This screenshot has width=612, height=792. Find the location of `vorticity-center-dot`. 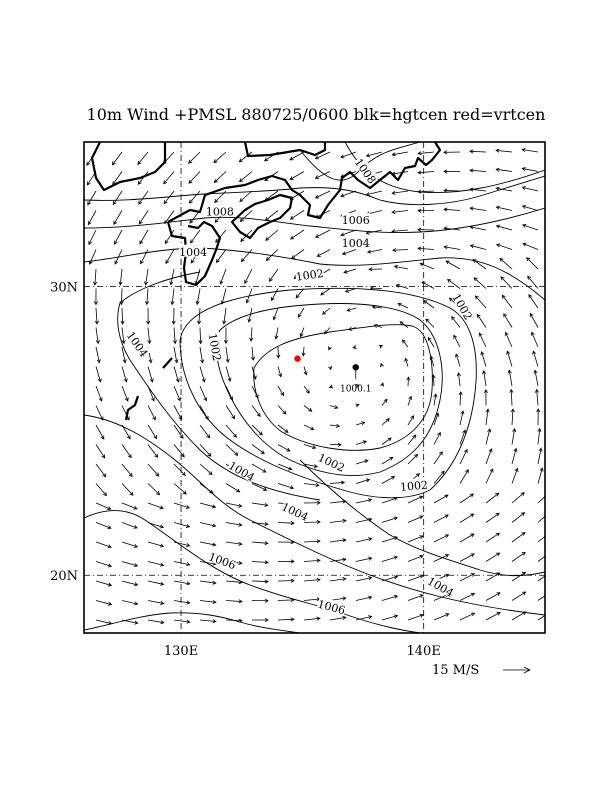

vorticity-center-dot is located at coordinates (297, 358).